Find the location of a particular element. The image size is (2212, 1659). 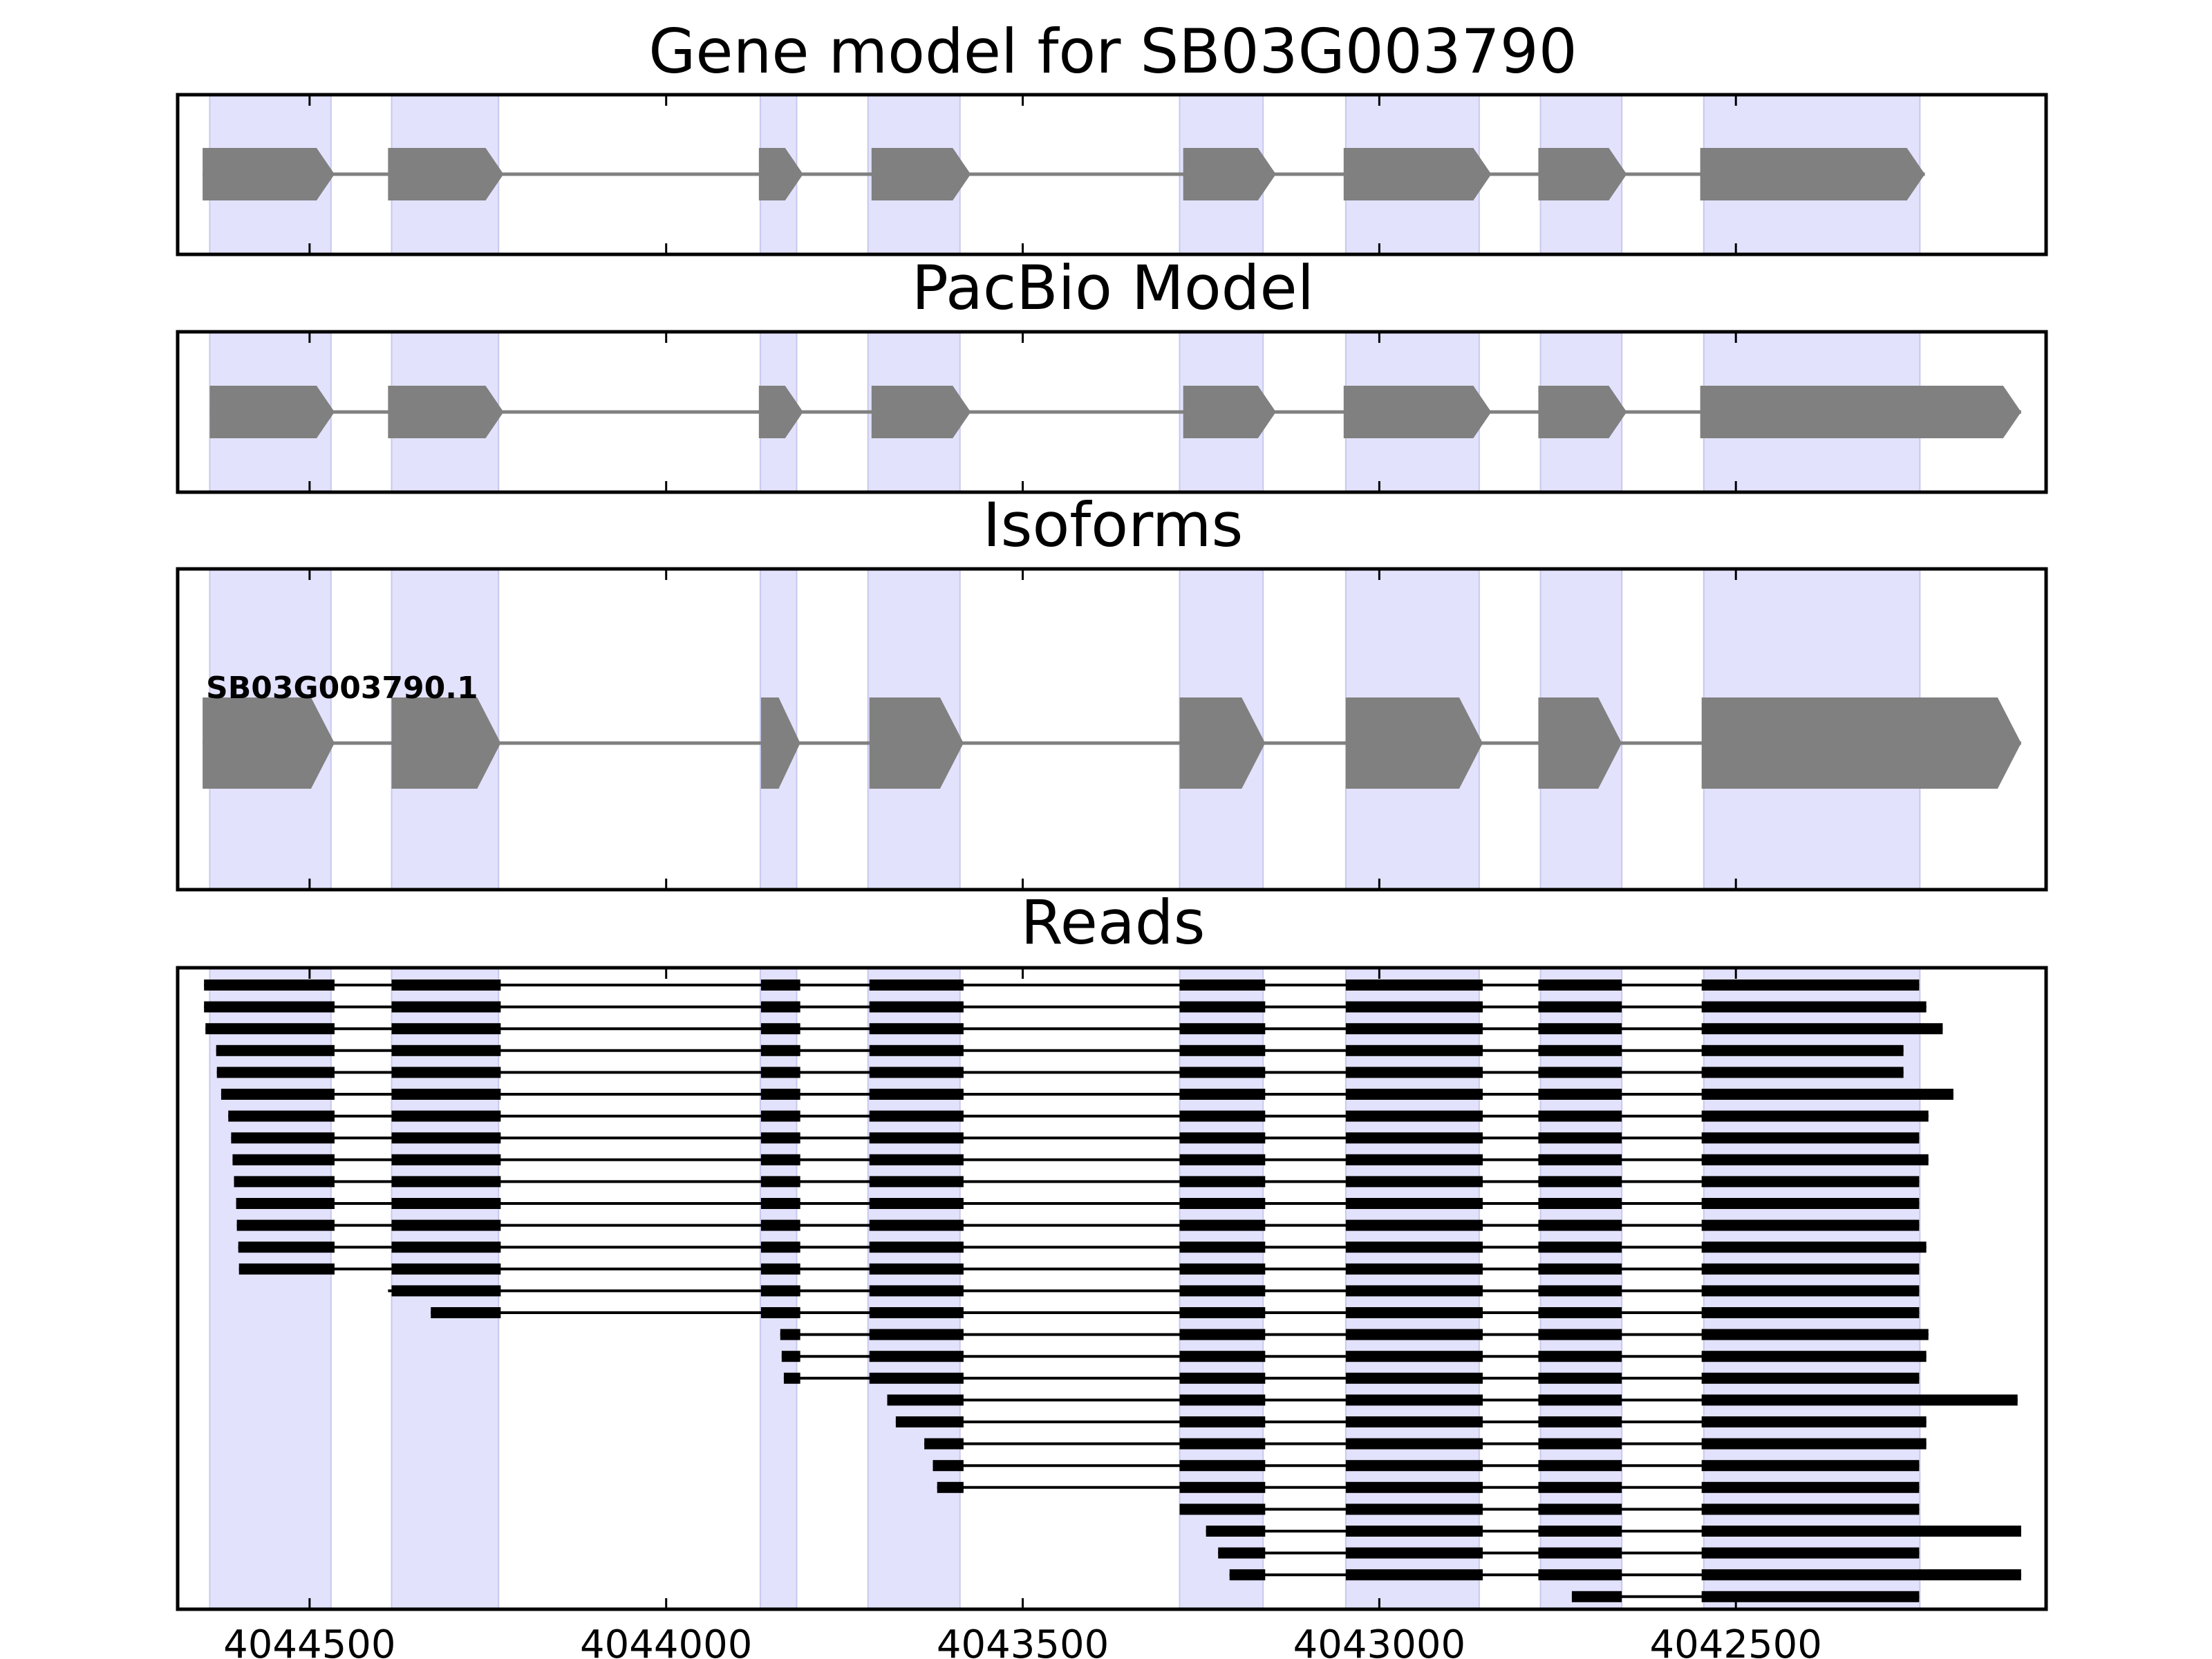

pacbio-model-ticks is located at coordinates (1023, 412).